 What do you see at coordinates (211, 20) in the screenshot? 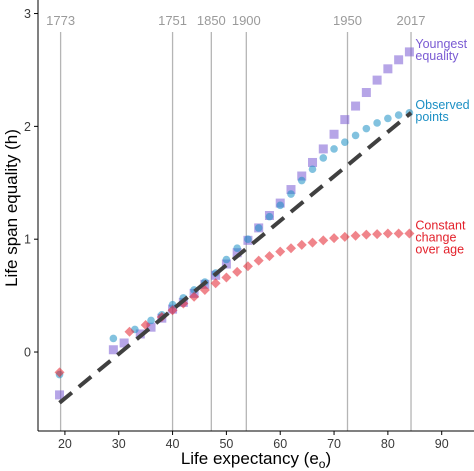
I see `year-marker-label-1850: 1850` at bounding box center [211, 20].